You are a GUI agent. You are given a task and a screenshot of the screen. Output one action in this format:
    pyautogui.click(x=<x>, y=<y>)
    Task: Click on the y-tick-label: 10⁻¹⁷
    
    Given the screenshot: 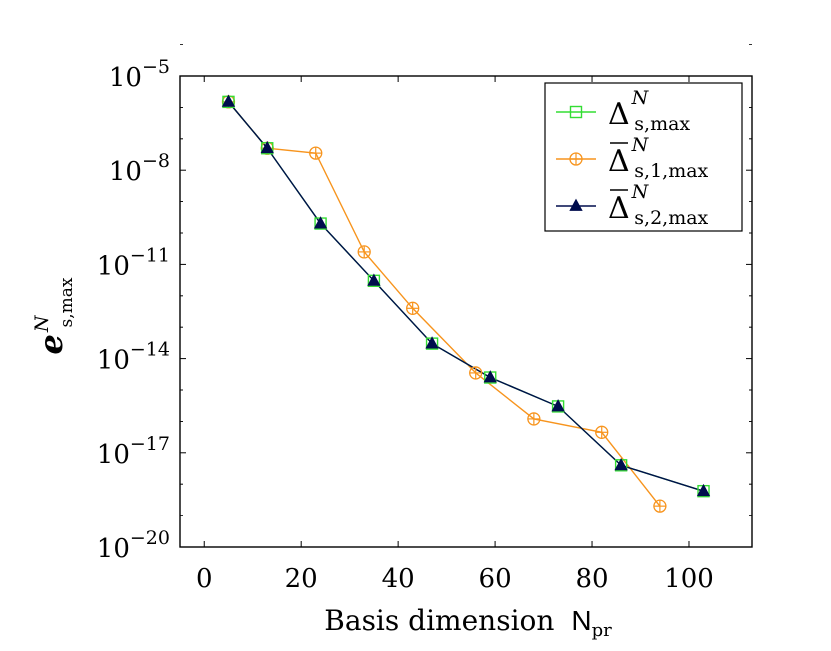 What is the action you would take?
    pyautogui.click(x=133, y=451)
    